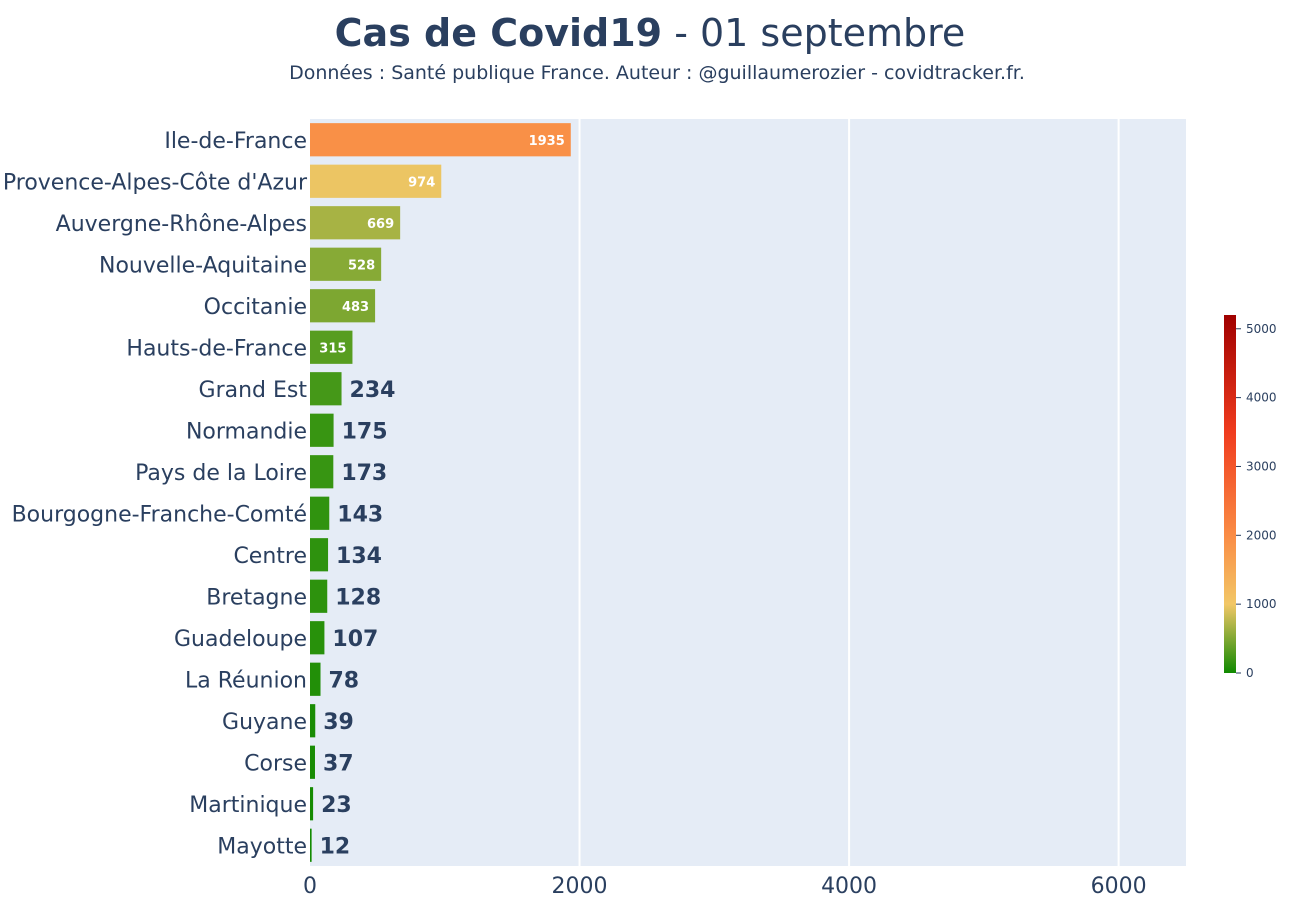 This screenshot has width=1300, height=900. I want to click on bar-value-label: 315, so click(332, 348).